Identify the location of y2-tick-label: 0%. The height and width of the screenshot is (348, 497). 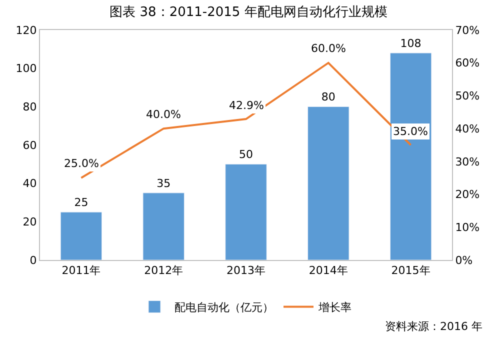
(464, 260).